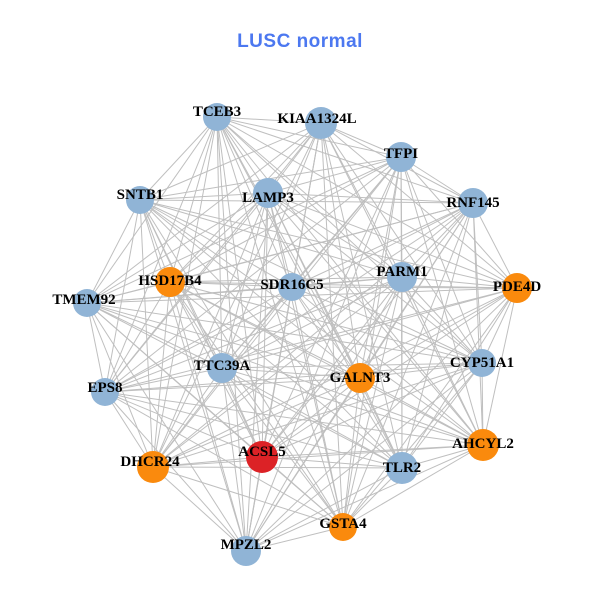 Image resolution: width=600 pixels, height=600 pixels. Describe the element at coordinates (269, 120) in the screenshot. I see `edge-TCEB3-KIAA1324L` at that location.